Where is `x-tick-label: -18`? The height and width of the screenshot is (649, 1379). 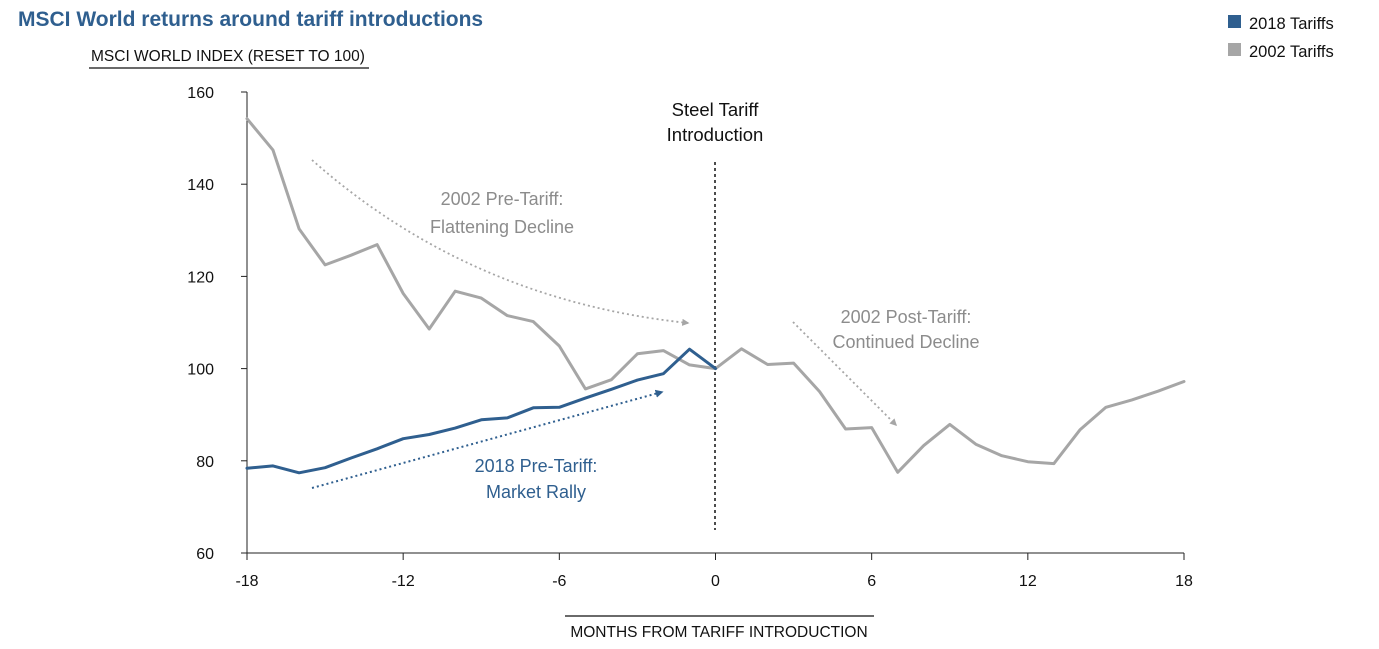 x-tick-label: -18 is located at coordinates (246, 581).